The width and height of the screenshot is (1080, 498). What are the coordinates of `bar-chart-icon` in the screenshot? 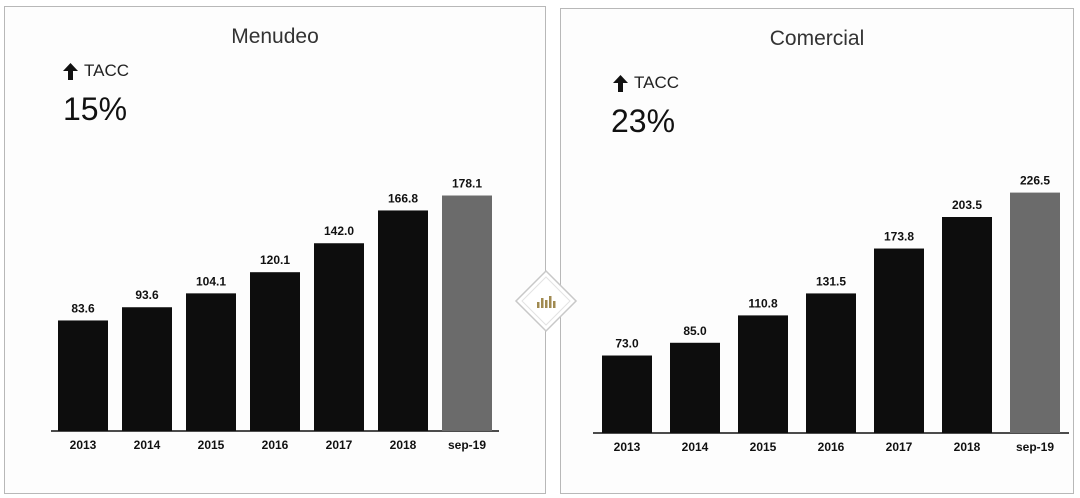 It's located at (546, 301).